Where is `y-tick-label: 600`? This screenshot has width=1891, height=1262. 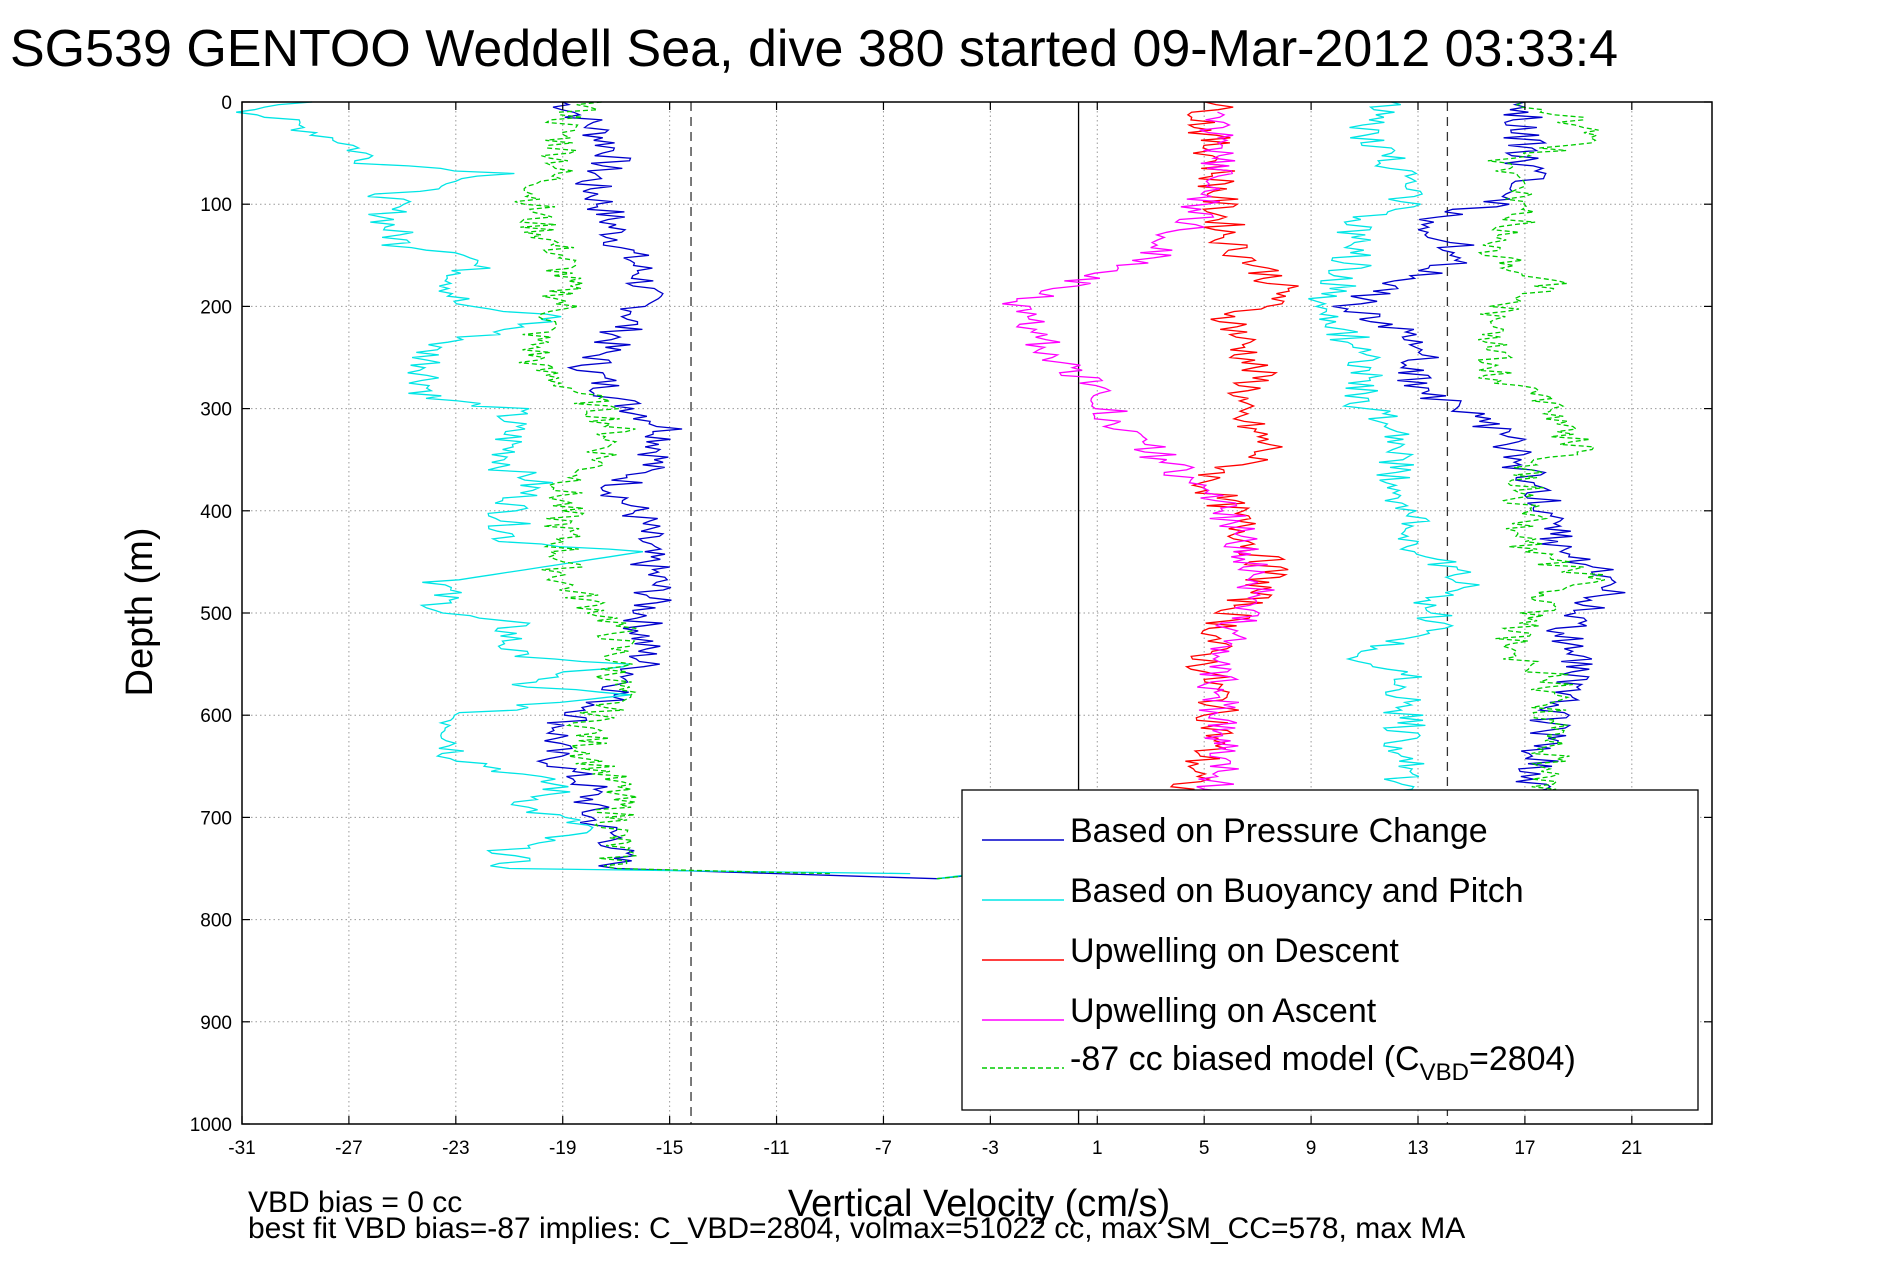
y-tick-label: 600 is located at coordinates (216, 716).